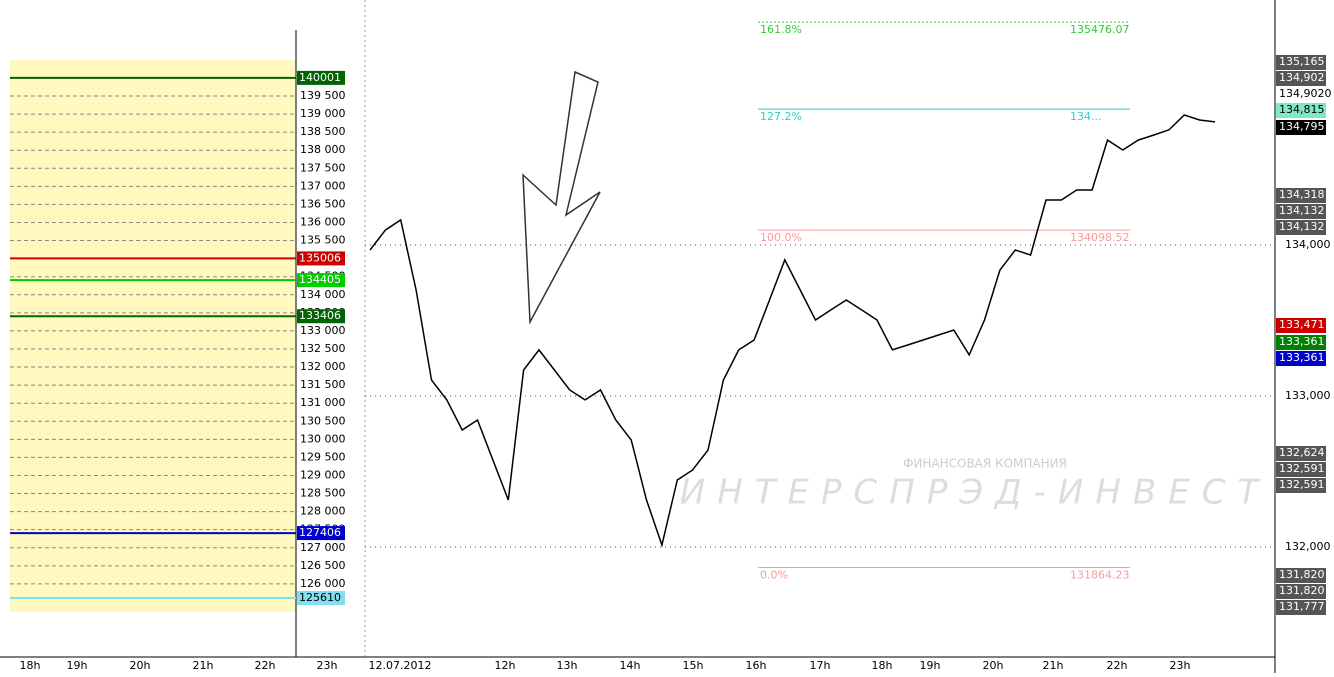 This screenshot has width=1334, height=677. Describe the element at coordinates (323, 511) in the screenshot. I see `y-tick-label: 128 000` at that location.